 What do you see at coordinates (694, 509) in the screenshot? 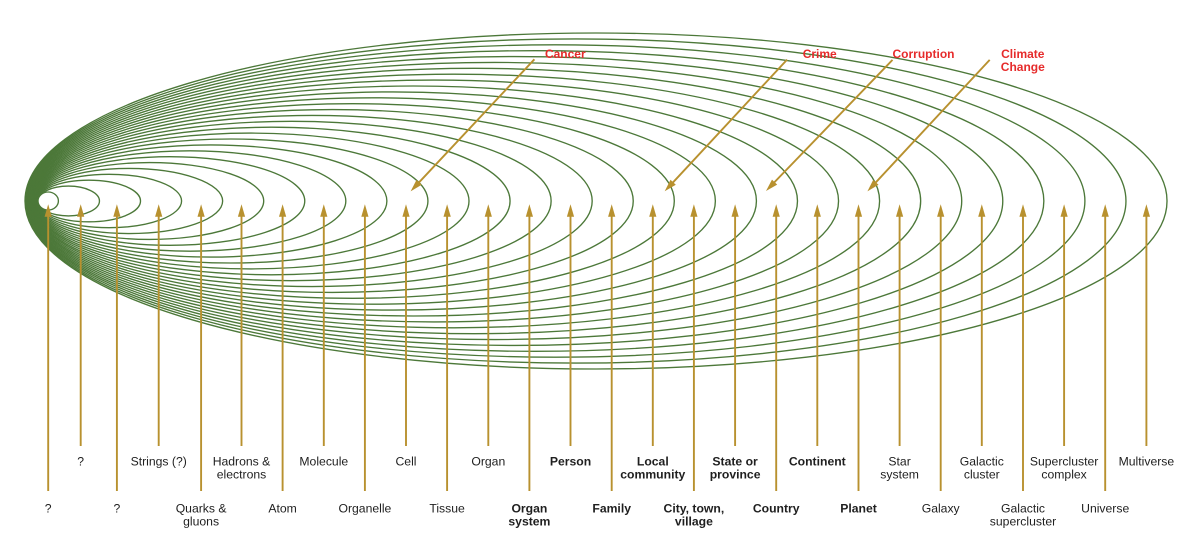
I see `svg-text: City, town,` at bounding box center [694, 509].